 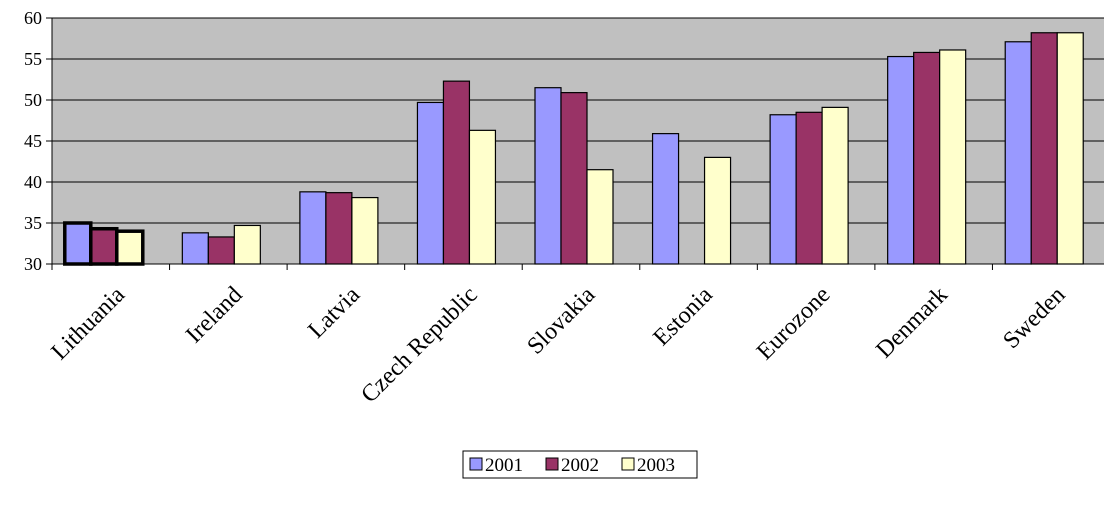 I want to click on bar-2001-sweden, so click(x=1018, y=153).